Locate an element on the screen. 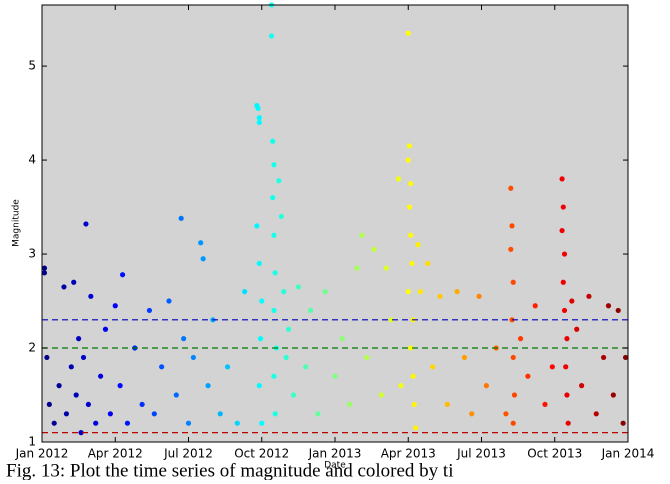  y-tick-label: 5 is located at coordinates (32, 66).